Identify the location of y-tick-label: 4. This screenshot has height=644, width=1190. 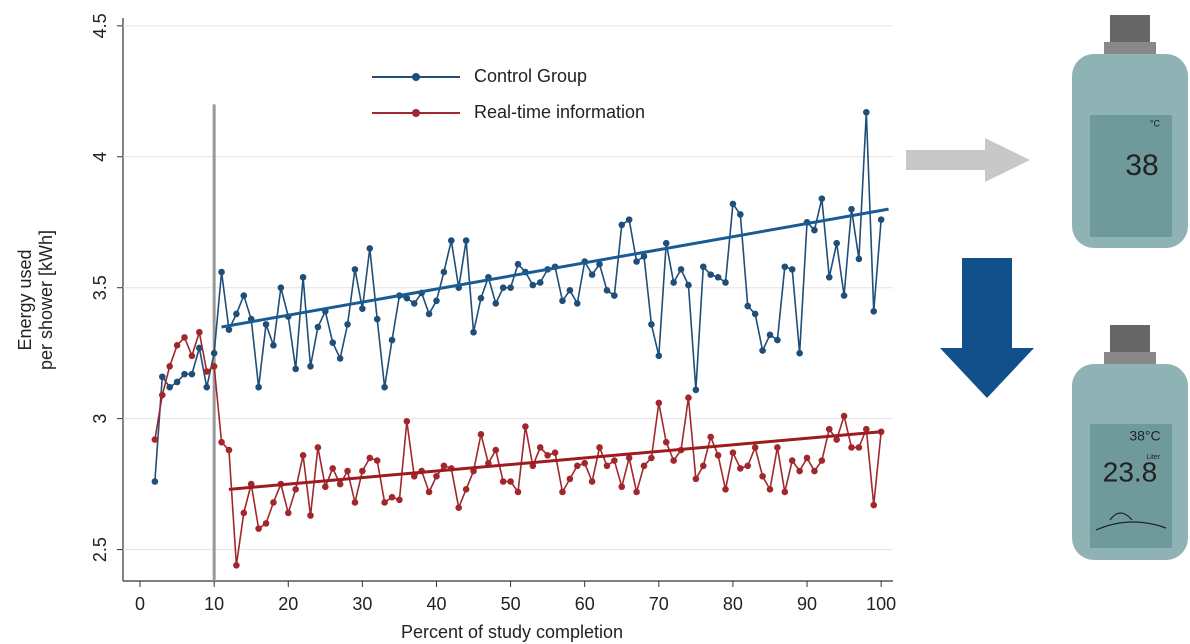
(100, 157).